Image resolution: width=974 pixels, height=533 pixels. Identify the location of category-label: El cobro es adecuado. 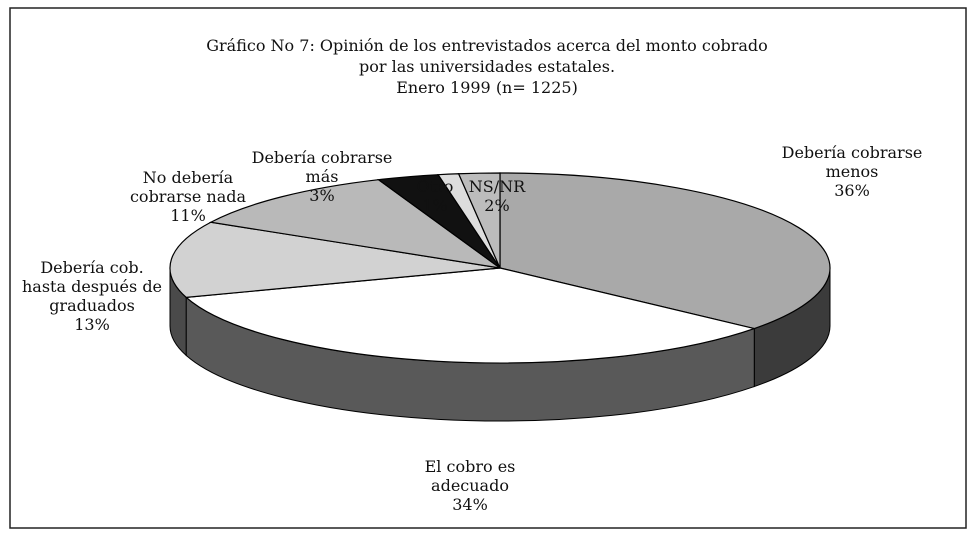
(470, 476).